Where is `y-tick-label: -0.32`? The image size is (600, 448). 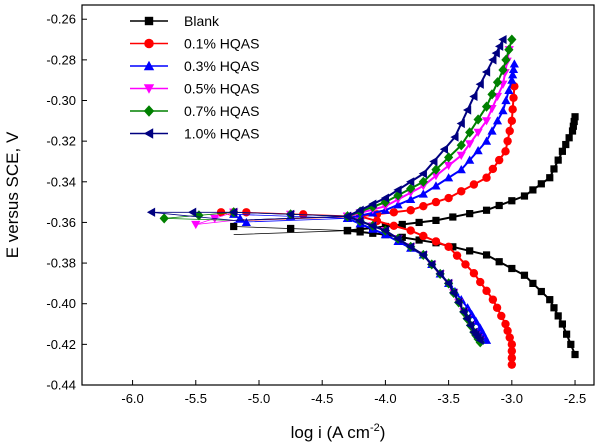
y-tick-label: -0.32 is located at coordinates (61, 141).